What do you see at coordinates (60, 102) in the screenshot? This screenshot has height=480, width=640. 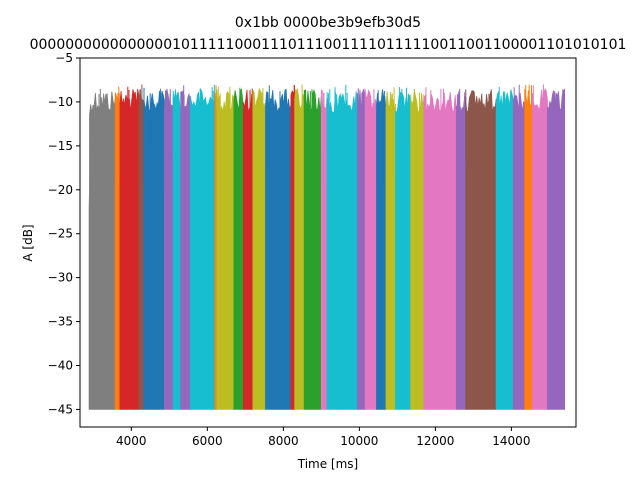 I see `y-tick-label: −10` at bounding box center [60, 102].